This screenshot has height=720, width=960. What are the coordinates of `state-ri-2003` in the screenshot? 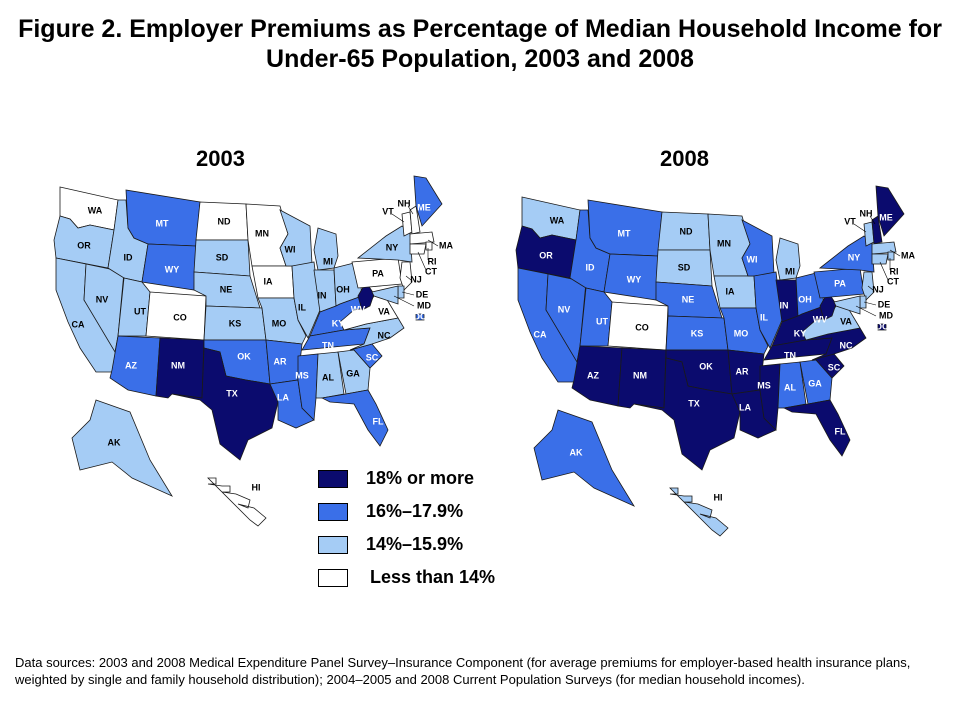 It's located at (429, 246).